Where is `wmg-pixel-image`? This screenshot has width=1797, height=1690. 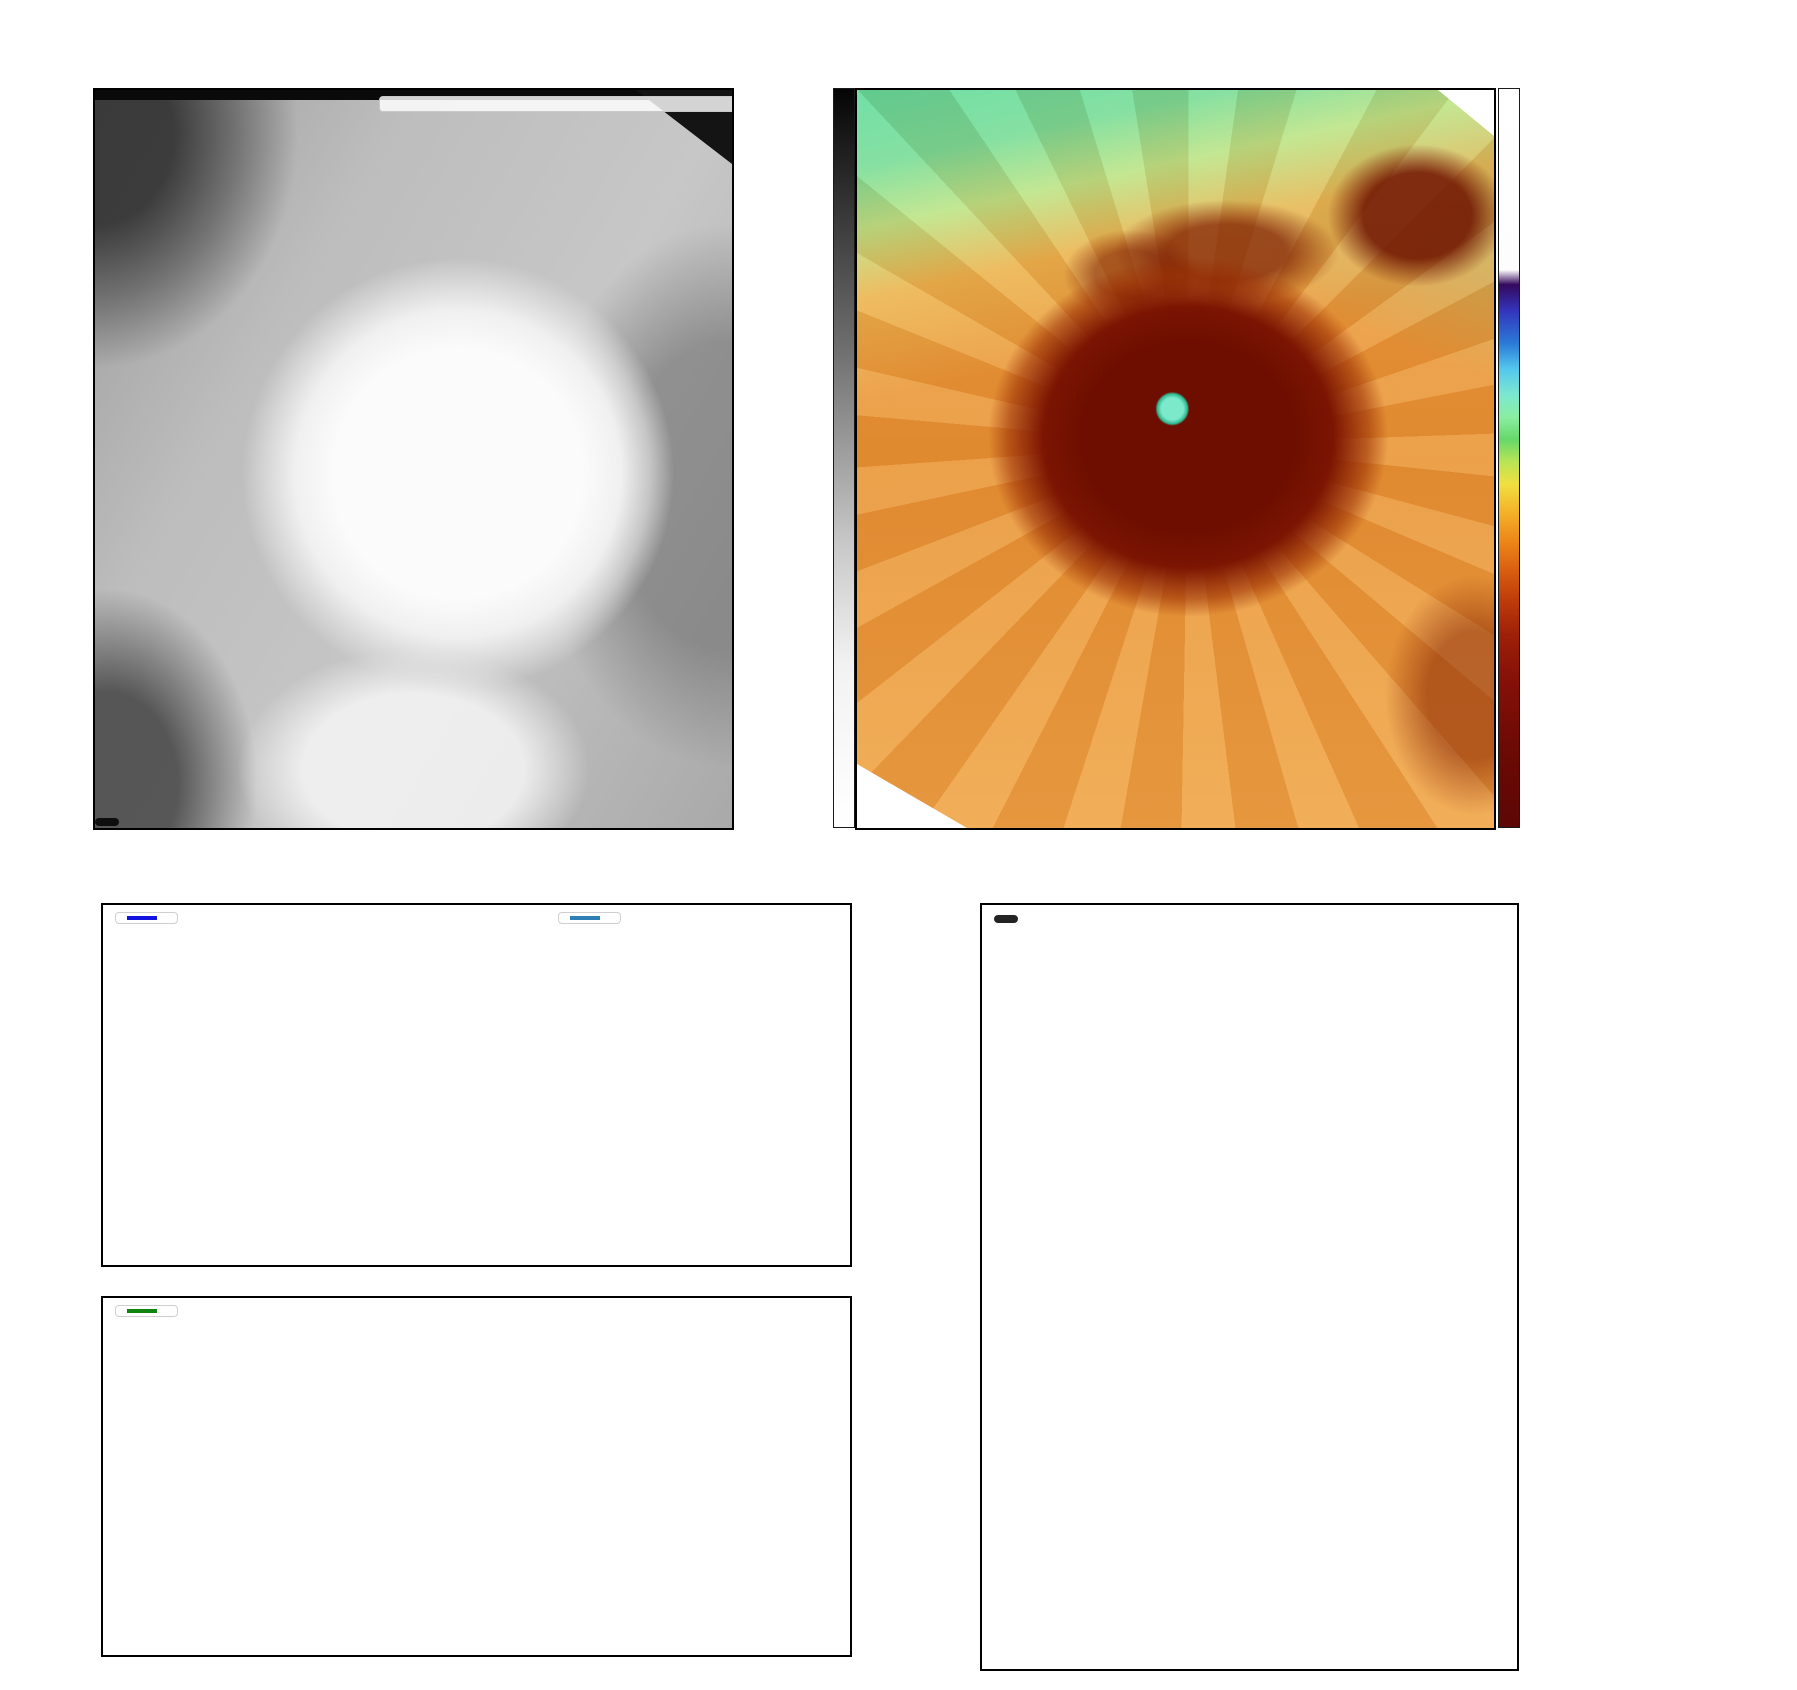
wmg-pixel-image is located at coordinates (1249, 1287).